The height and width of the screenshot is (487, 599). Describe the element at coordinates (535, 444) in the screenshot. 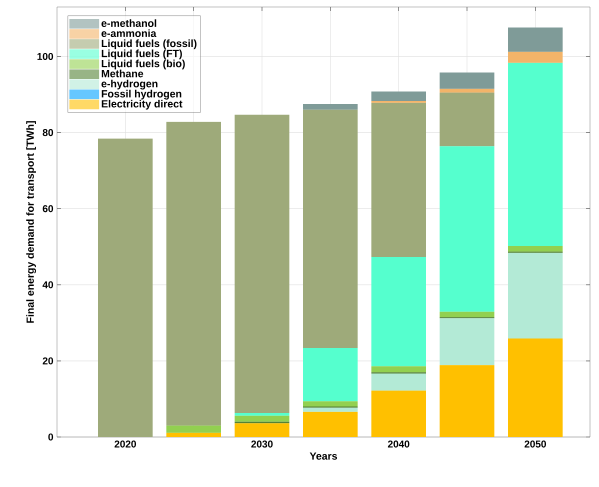

I see `x-tick-label: 2050` at that location.